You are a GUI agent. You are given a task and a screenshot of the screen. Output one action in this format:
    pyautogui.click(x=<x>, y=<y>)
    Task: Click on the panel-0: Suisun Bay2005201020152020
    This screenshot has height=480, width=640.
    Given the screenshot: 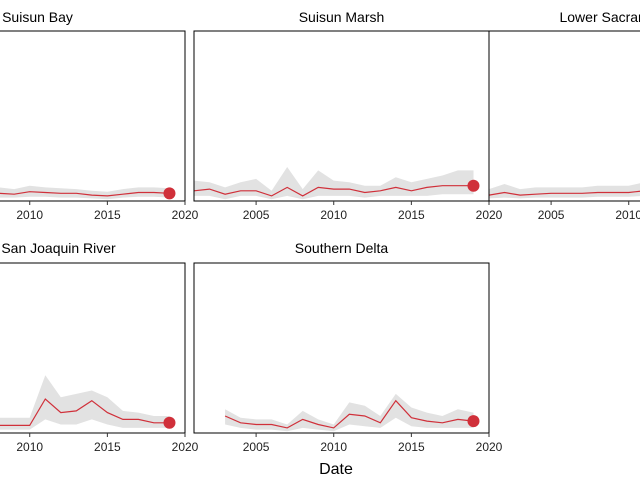 What is the action you would take?
    pyautogui.click(x=99, y=115)
    